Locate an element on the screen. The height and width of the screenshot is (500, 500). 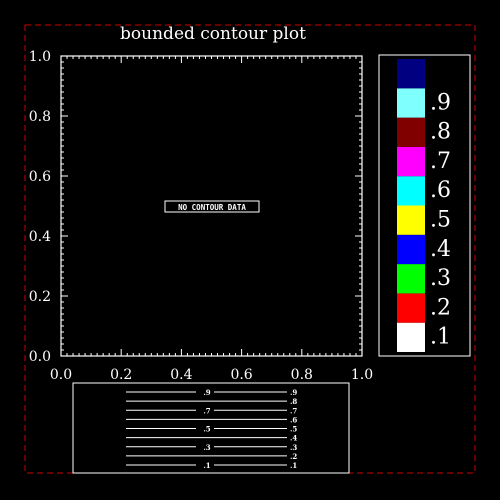
x-tick-label: 0.0 is located at coordinates (61, 375).